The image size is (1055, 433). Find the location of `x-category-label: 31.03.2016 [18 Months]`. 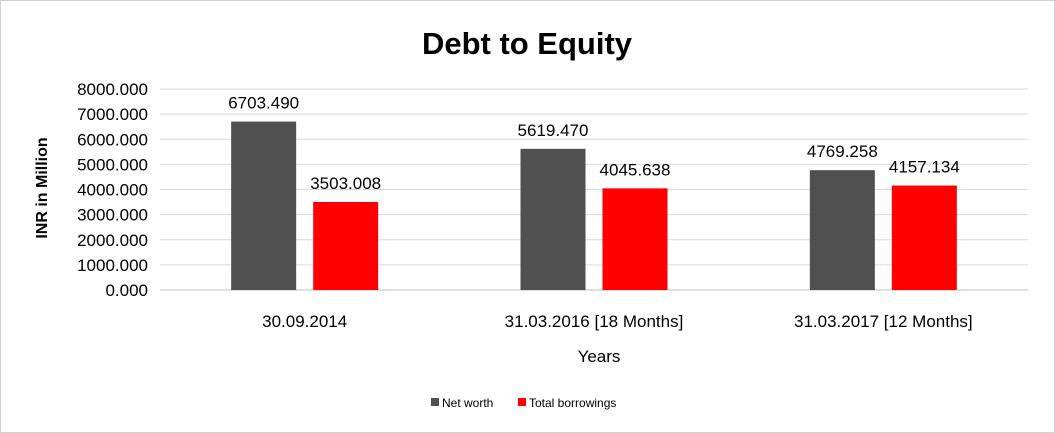

x-category-label: 31.03.2016 [18 Months] is located at coordinates (594, 321).